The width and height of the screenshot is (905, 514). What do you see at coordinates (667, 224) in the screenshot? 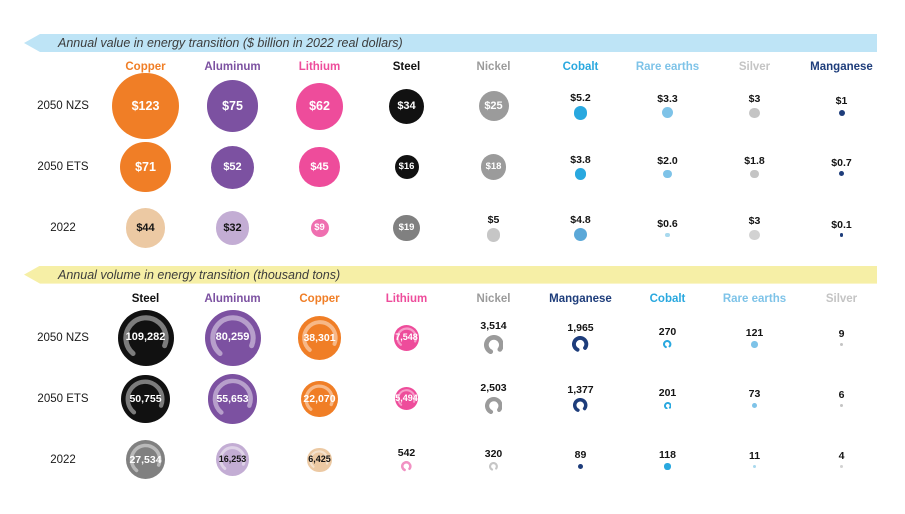
I see `value-label: $0.6` at bounding box center [667, 224].